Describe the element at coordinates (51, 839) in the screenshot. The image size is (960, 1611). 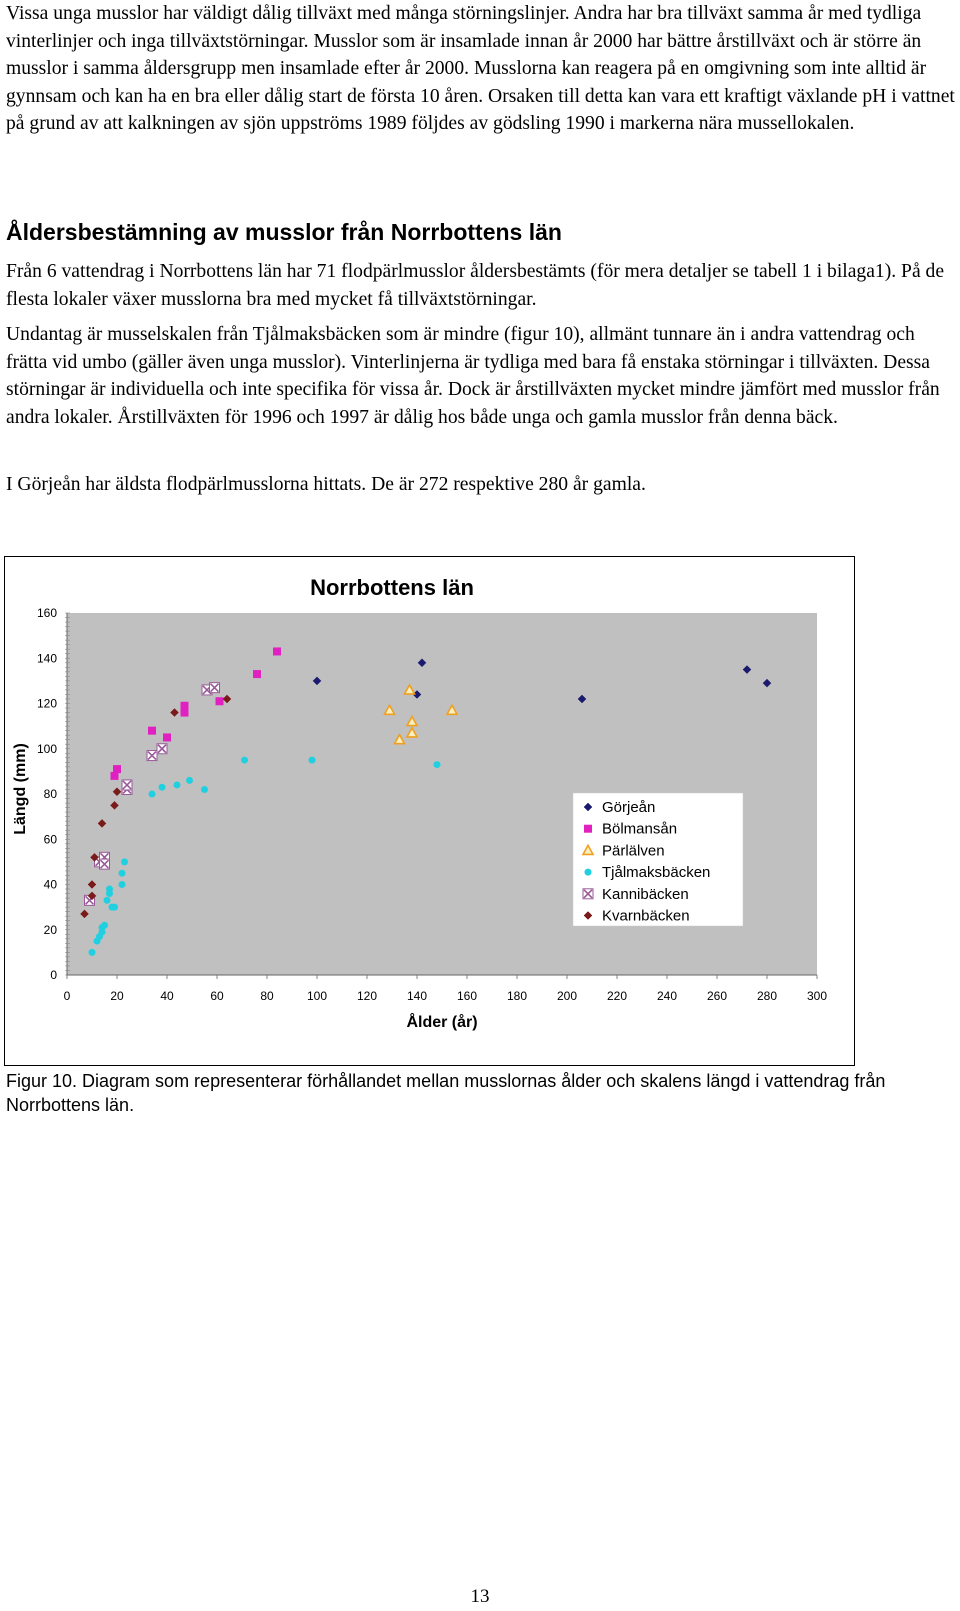
I see `y-tick-label: 60` at that location.